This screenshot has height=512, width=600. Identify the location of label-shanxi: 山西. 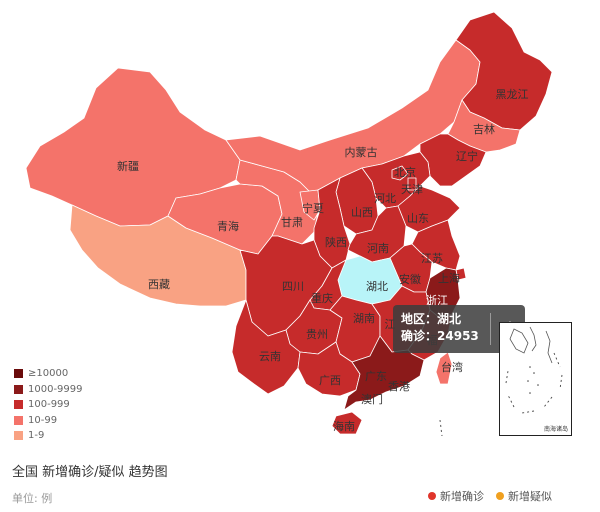
(362, 212).